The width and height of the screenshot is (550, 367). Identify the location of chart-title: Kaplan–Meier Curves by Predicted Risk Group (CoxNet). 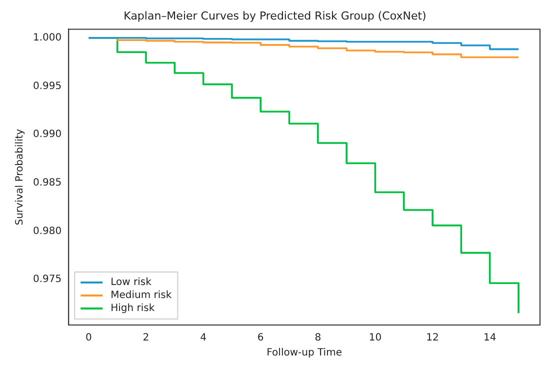
(275, 15).